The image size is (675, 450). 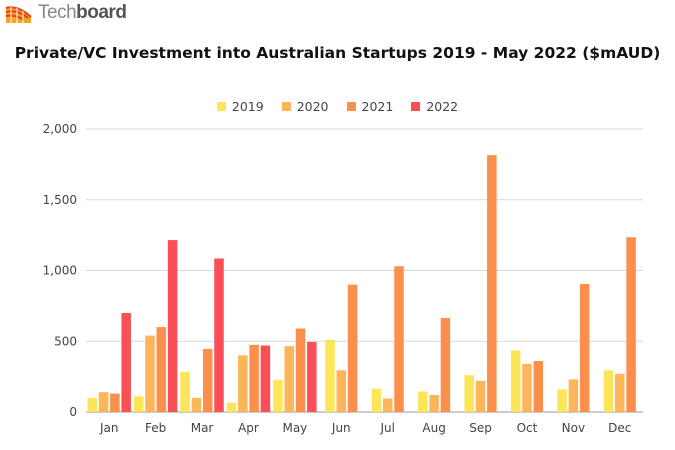 I want to click on legend-label: 2021, so click(x=377, y=106).